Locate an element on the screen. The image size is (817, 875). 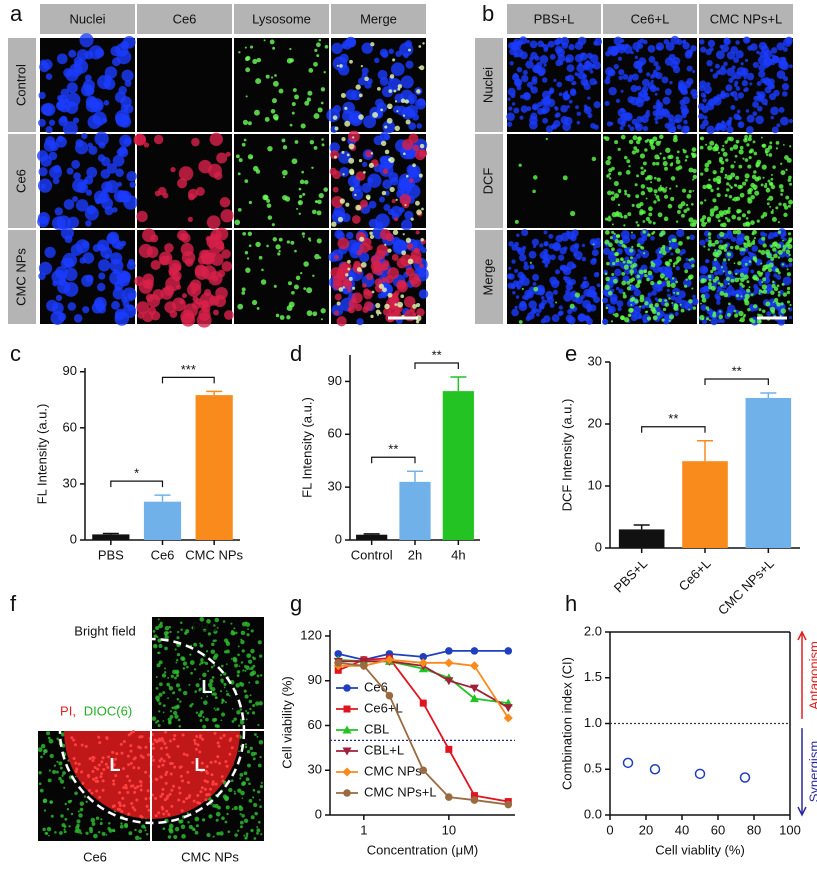
y-axis-label: FL Intensity (a.u.) is located at coordinates (306, 447).